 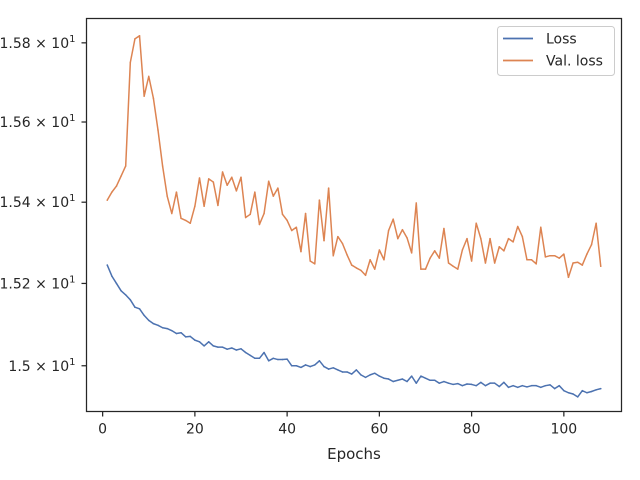 I want to click on y-tick-label-15.8: 1.58 × 101, so click(x=38, y=43).